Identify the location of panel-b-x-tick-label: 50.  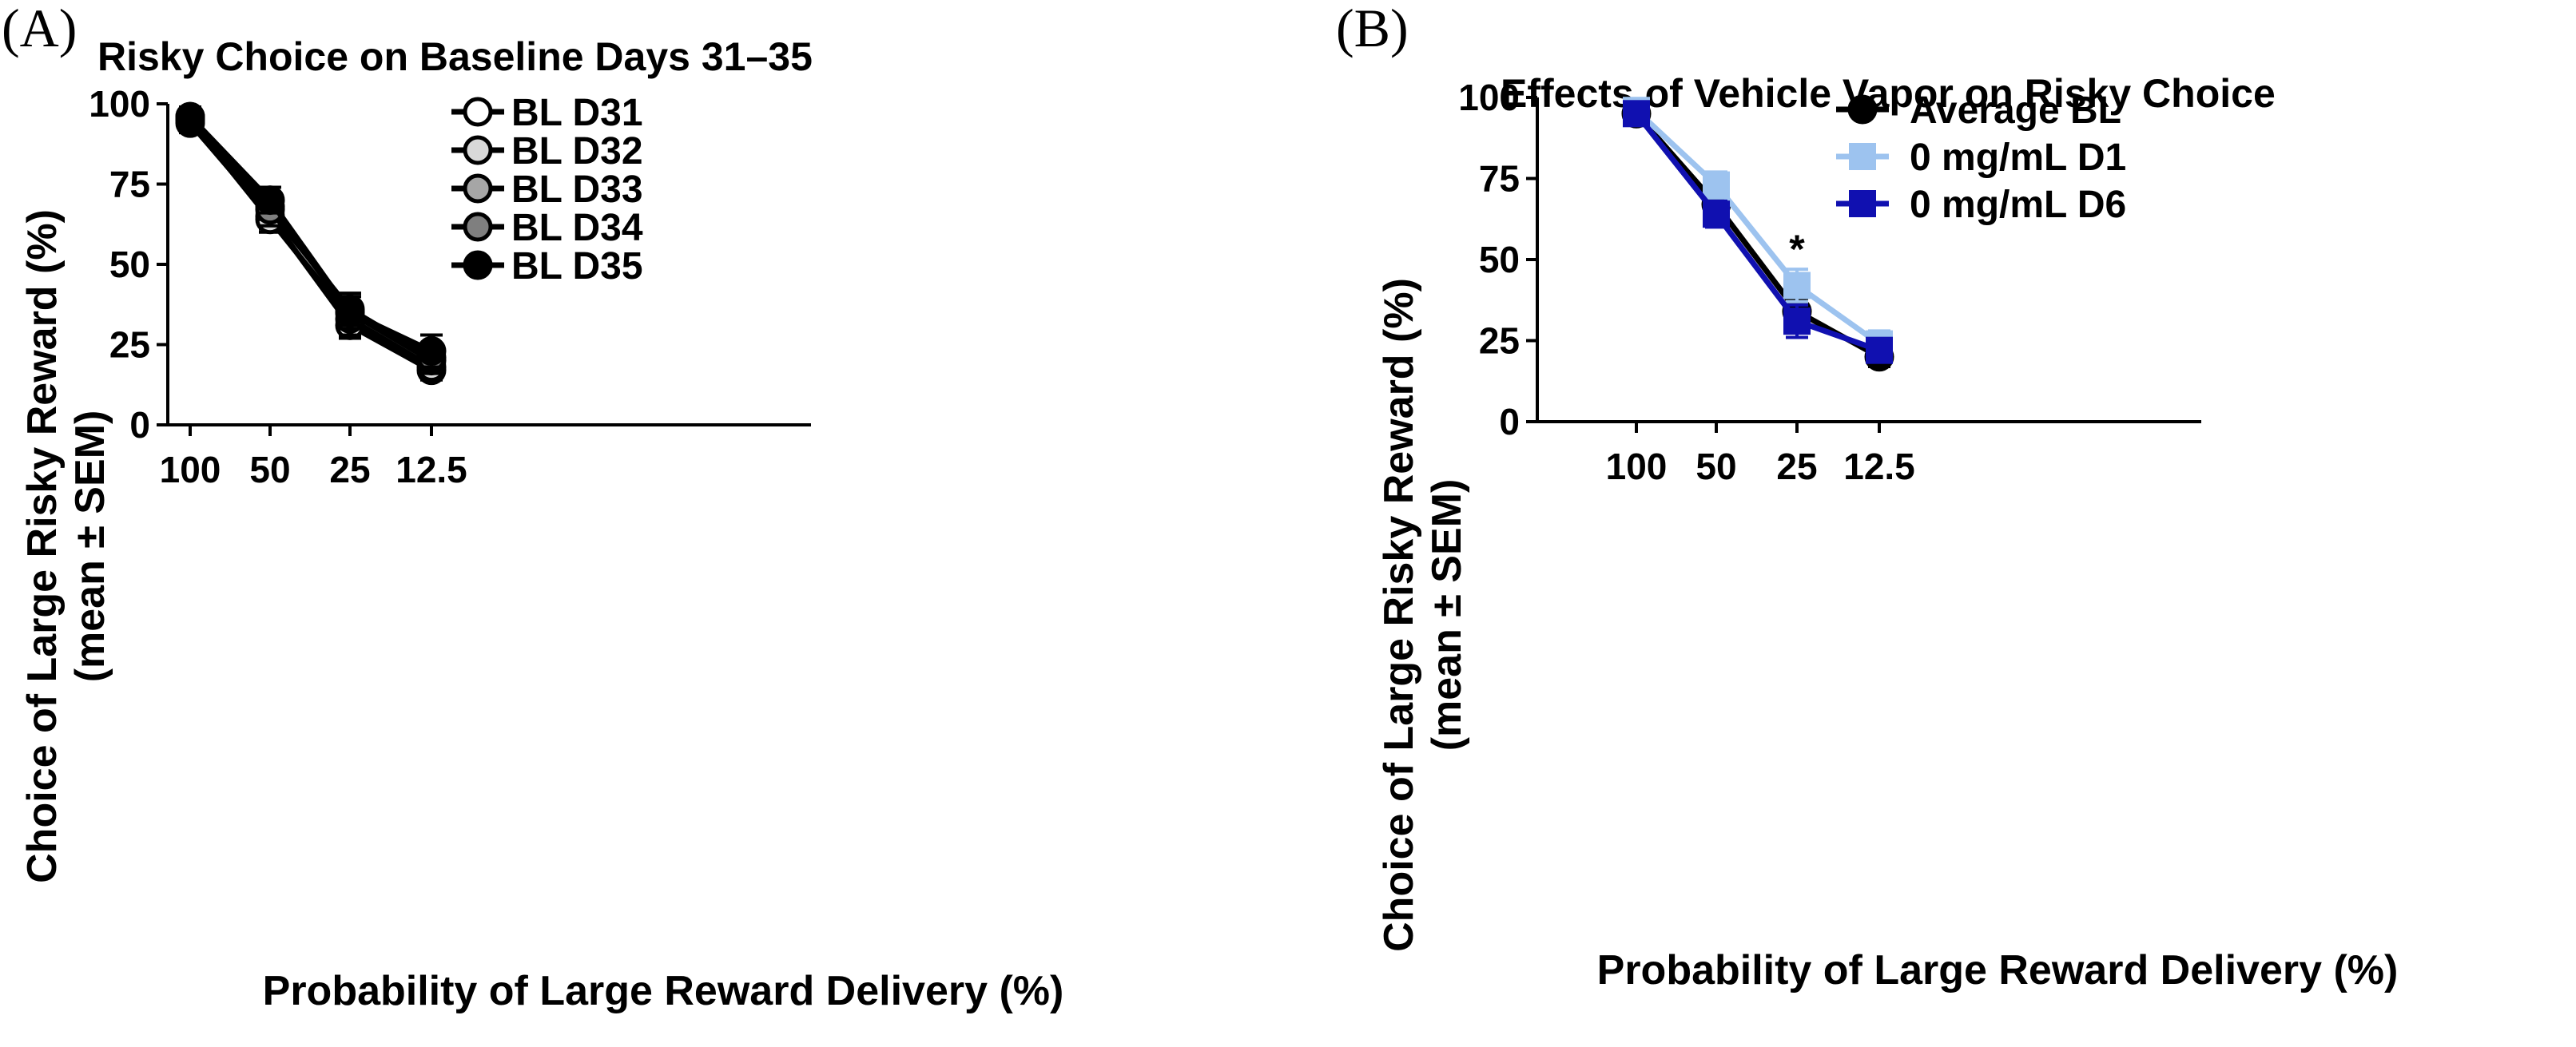
(1715, 466).